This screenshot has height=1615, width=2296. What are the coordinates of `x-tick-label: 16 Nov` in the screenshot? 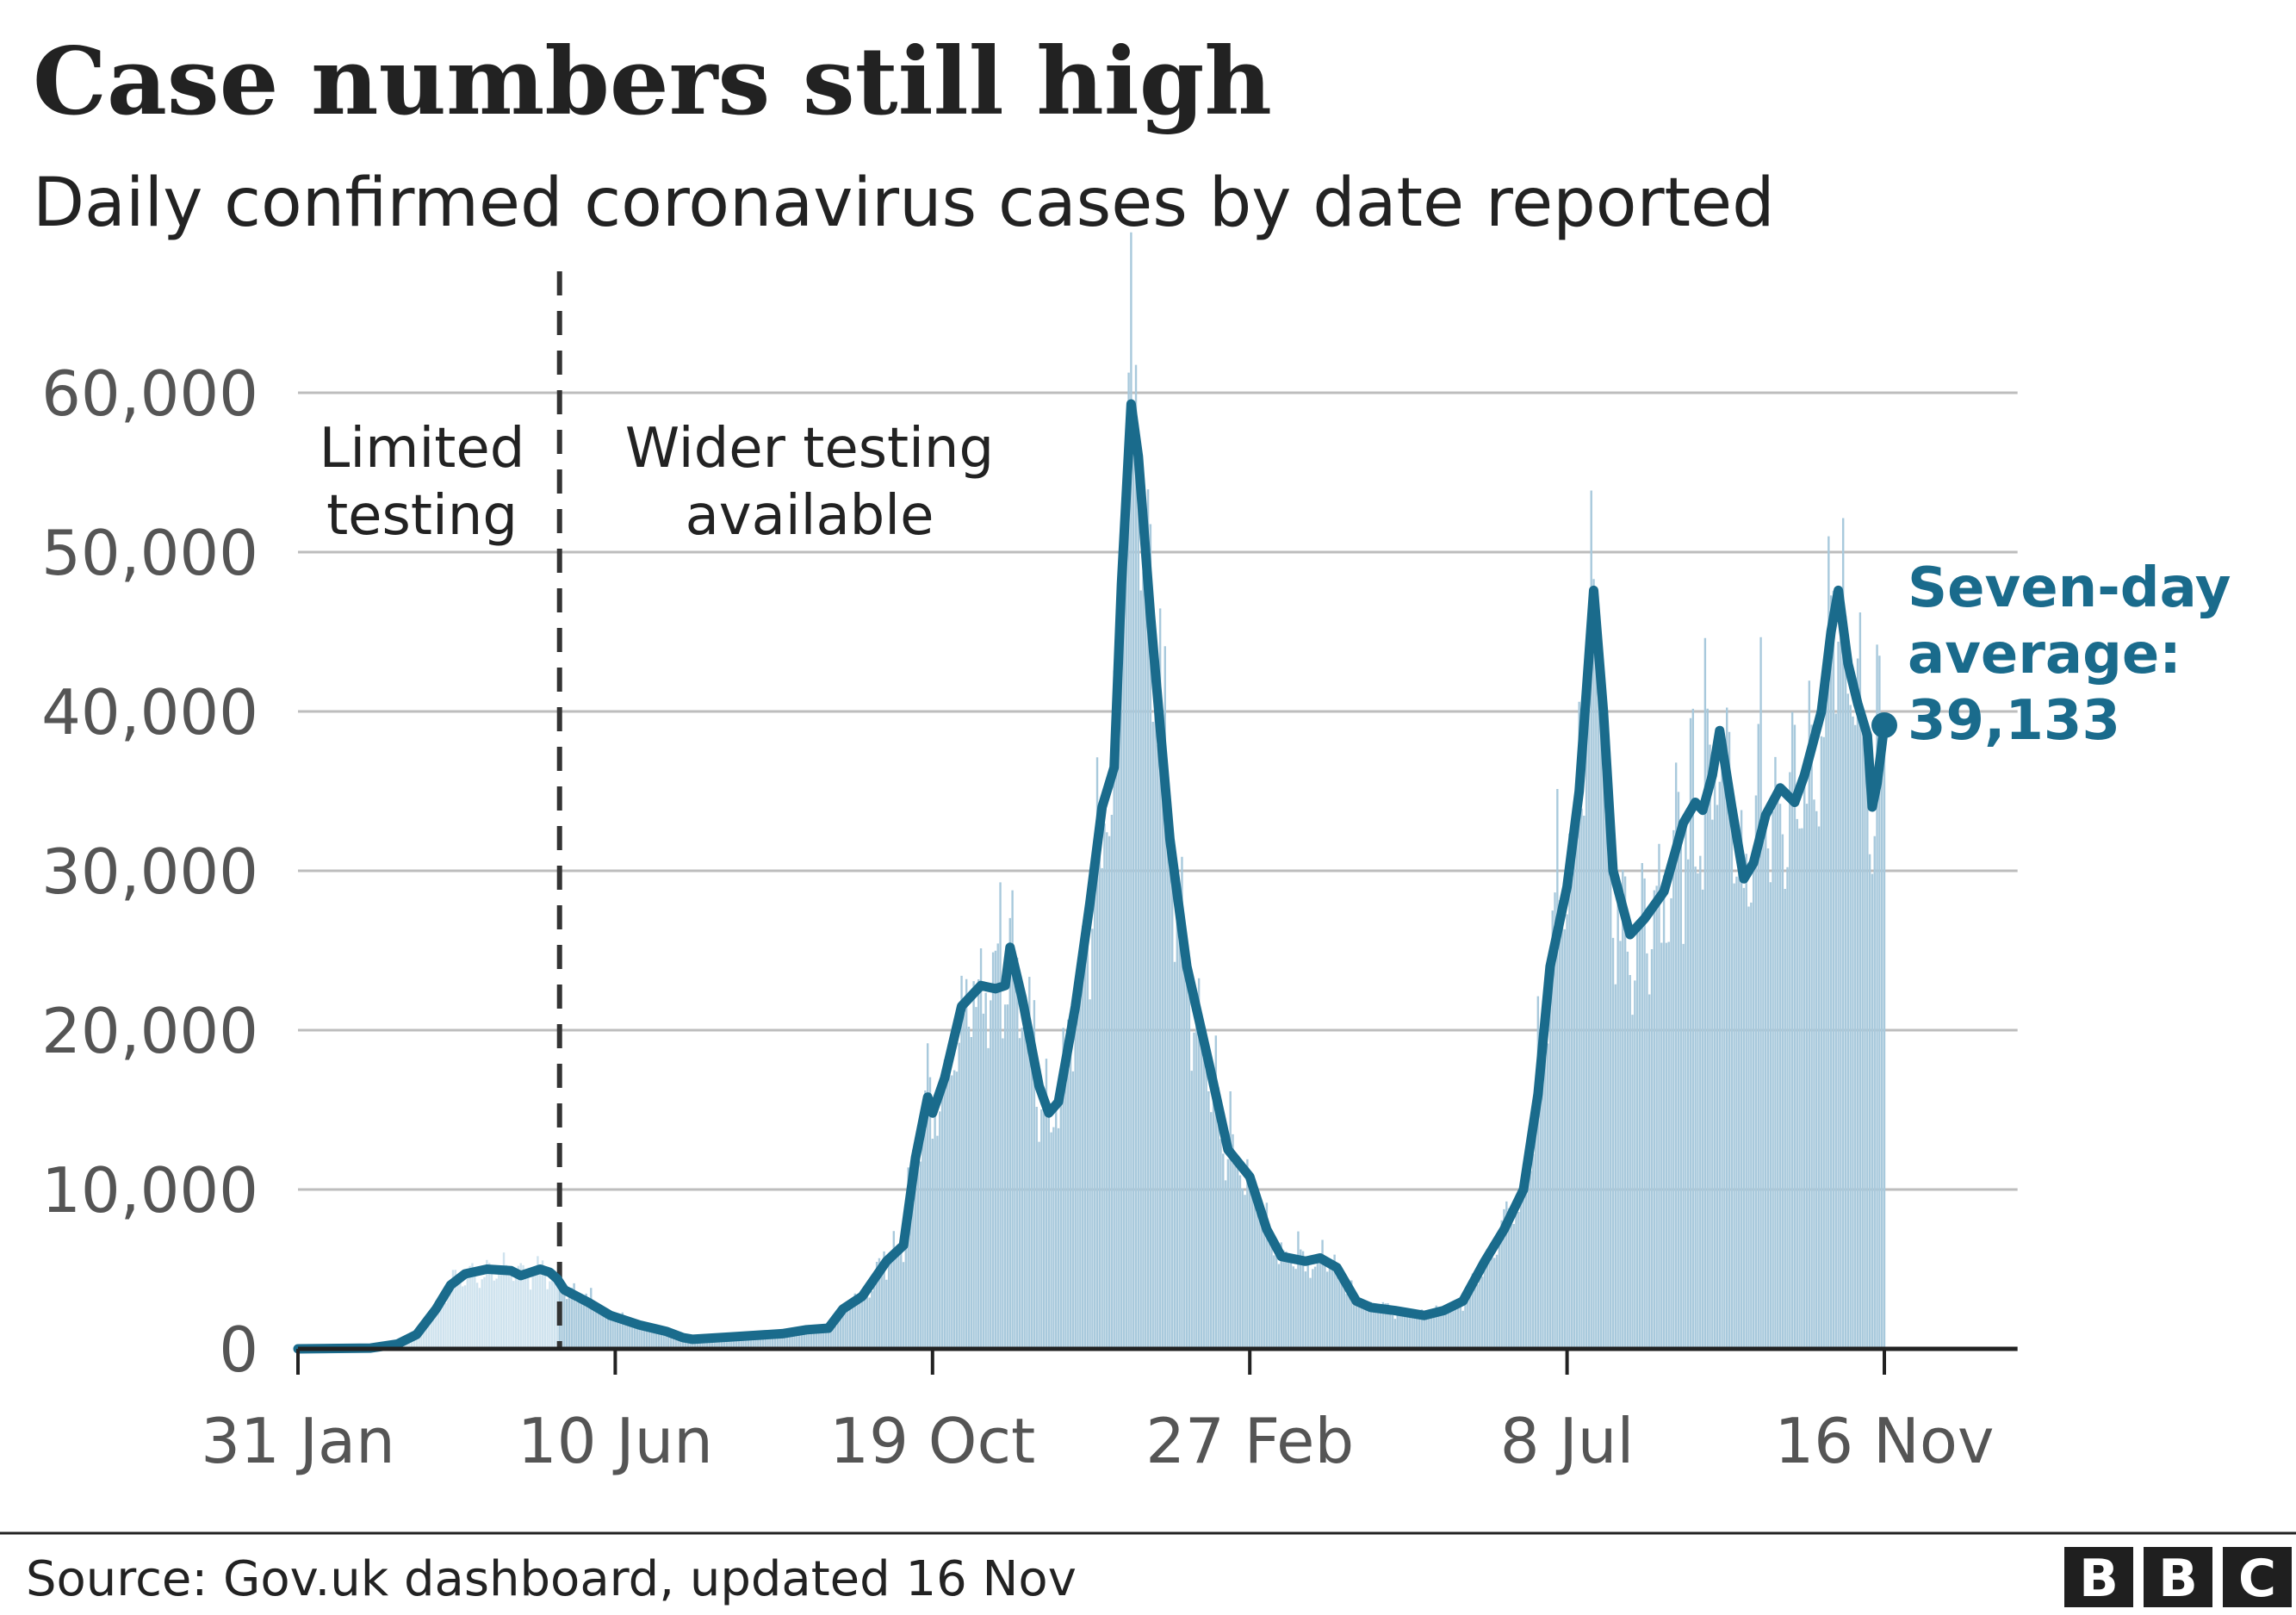 It's located at (1884, 1441).